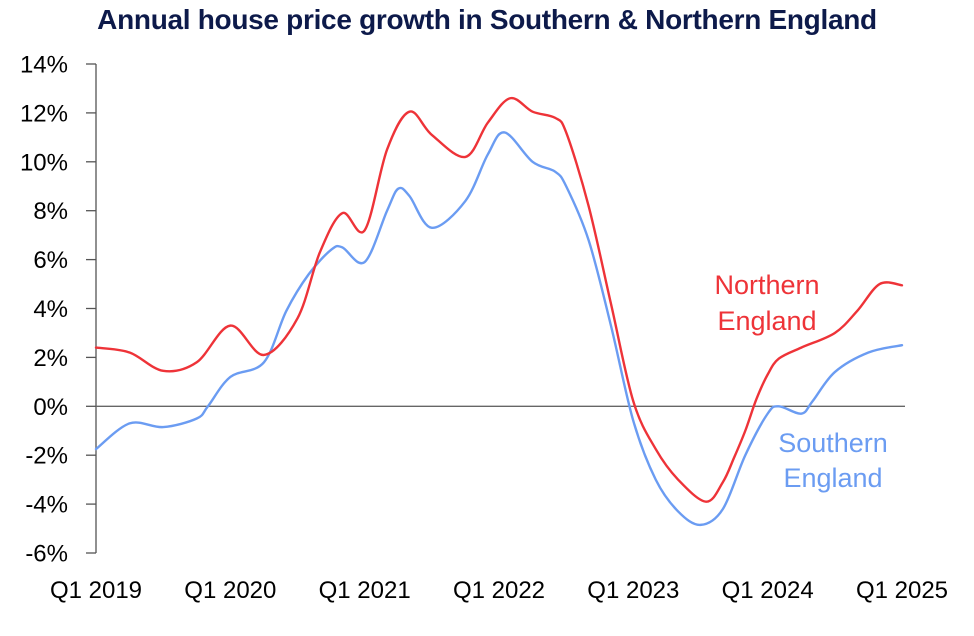 This screenshot has height=636, width=974. I want to click on y-tick-label: 12%, so click(44, 113).